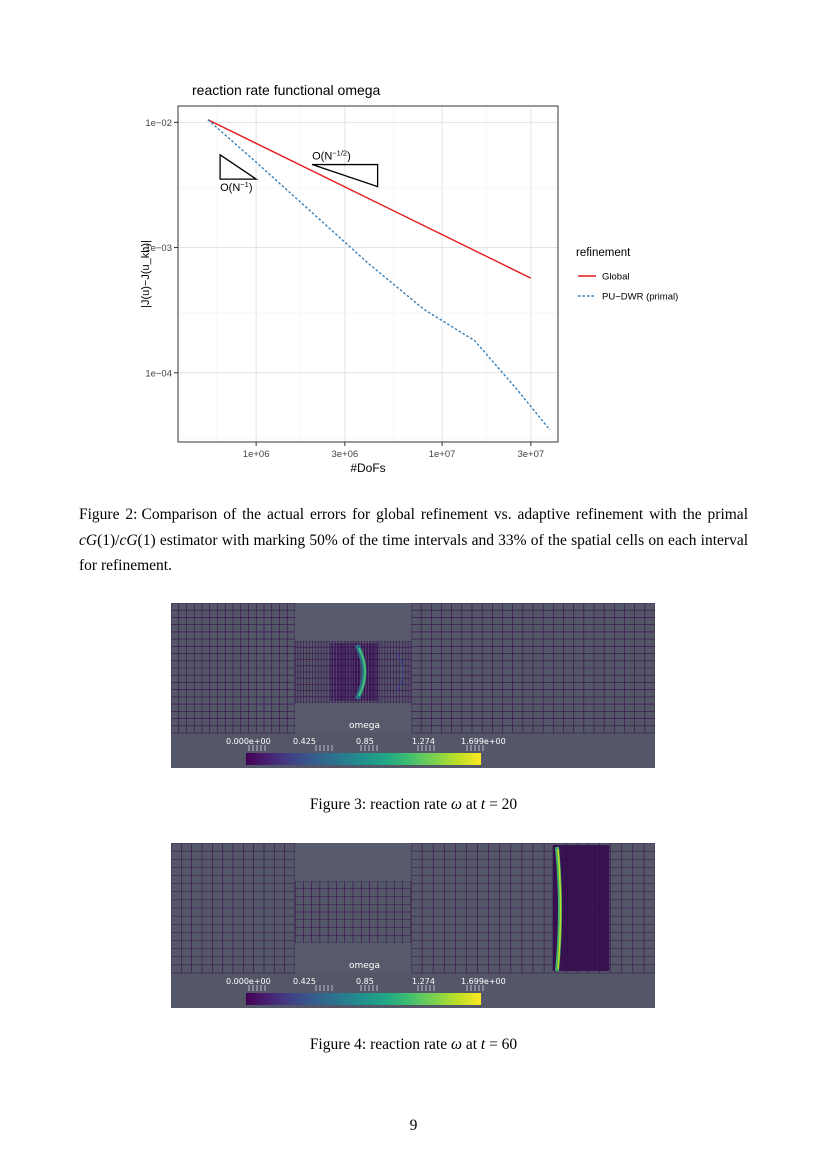 The height and width of the screenshot is (1169, 827). What do you see at coordinates (367, 468) in the screenshot?
I see `x-axis-label: #DoFs` at bounding box center [367, 468].